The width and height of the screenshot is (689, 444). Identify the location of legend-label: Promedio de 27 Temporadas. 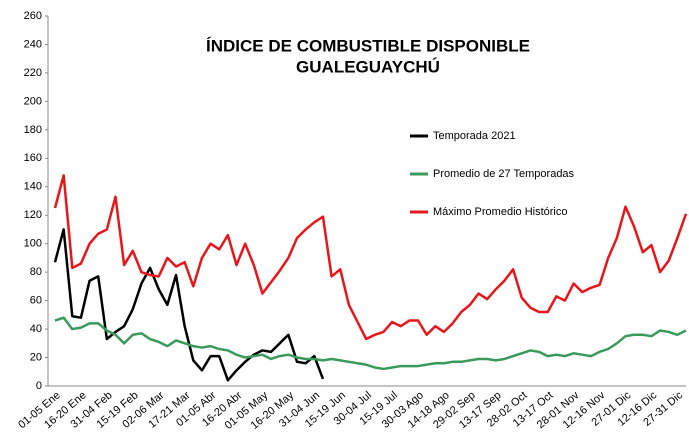
(504, 174).